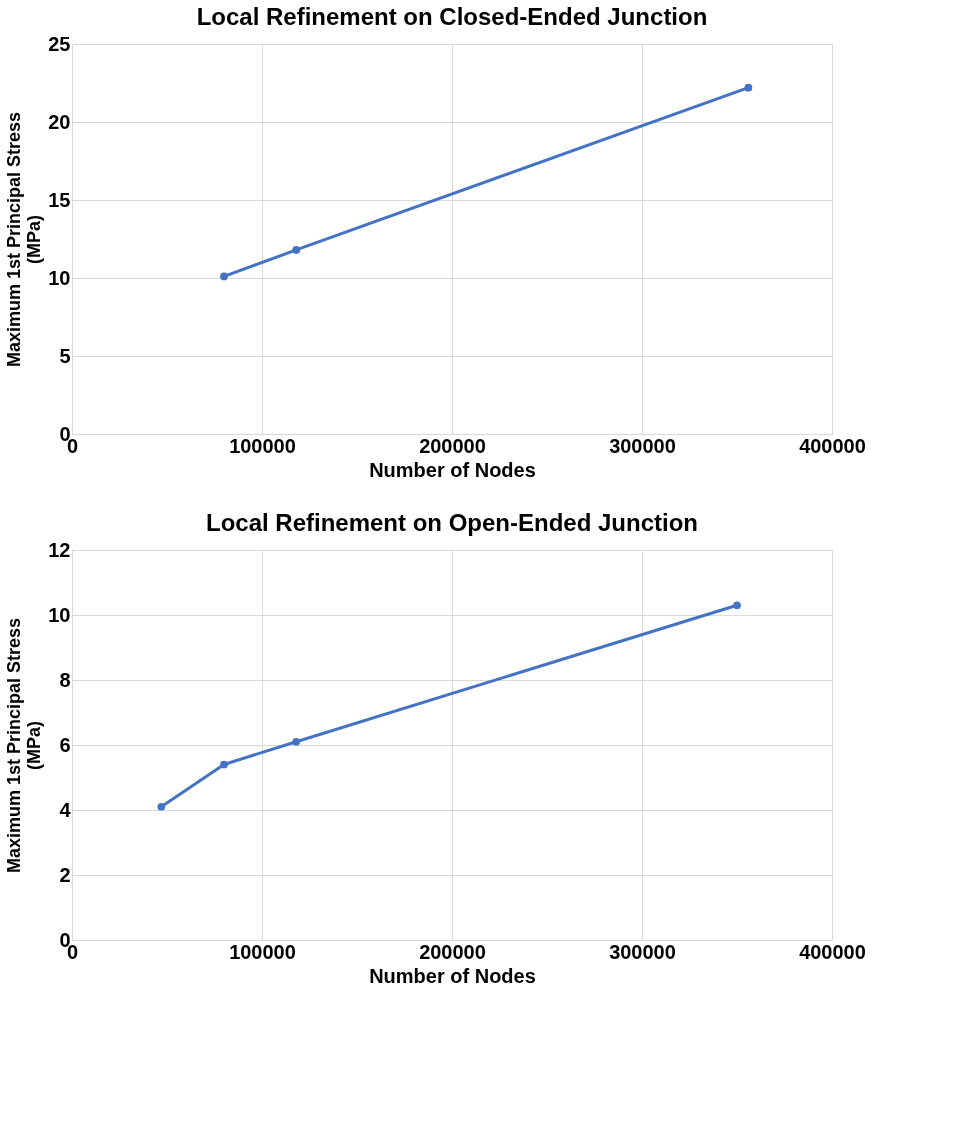 This screenshot has width=972, height=1127. What do you see at coordinates (452, 522) in the screenshot?
I see `chart-title: Local Refinement on Open-Ended Junction` at bounding box center [452, 522].